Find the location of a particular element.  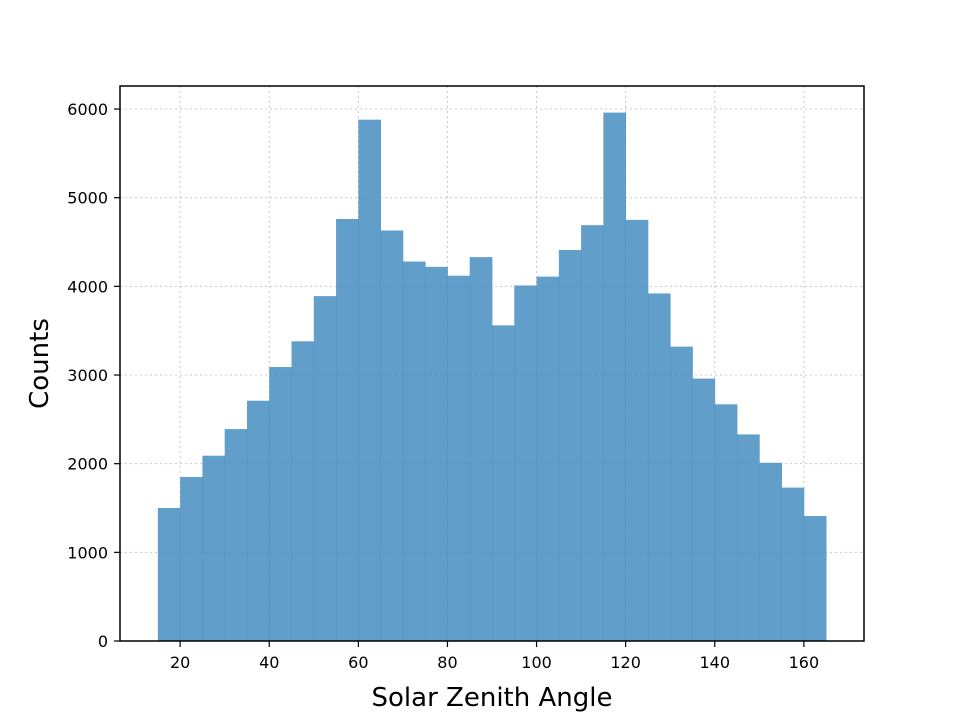

x-axis-label: Solar Zenith Angle is located at coordinates (492, 698).